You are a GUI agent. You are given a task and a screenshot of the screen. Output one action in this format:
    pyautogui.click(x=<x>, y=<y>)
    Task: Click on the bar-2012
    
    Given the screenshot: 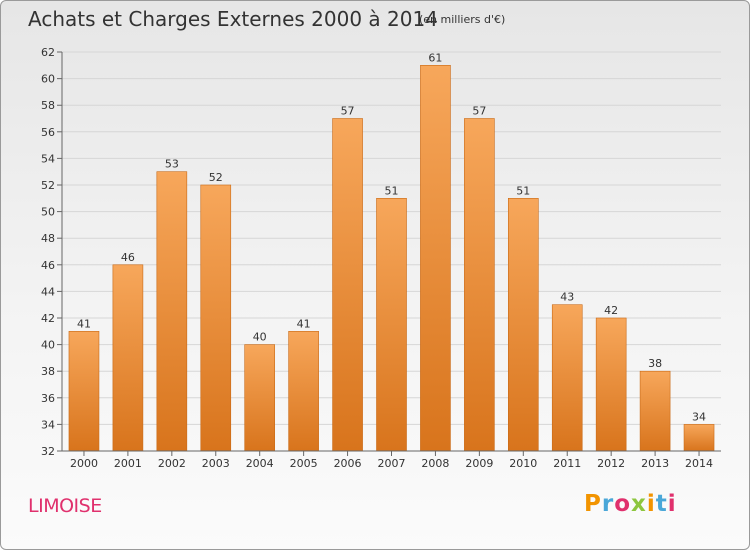 What is the action you would take?
    pyautogui.click(x=611, y=384)
    